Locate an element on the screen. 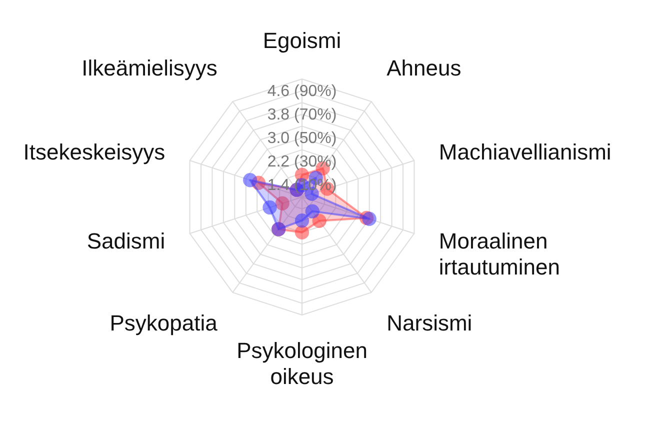  spoke-label: Narsismi is located at coordinates (429, 323).